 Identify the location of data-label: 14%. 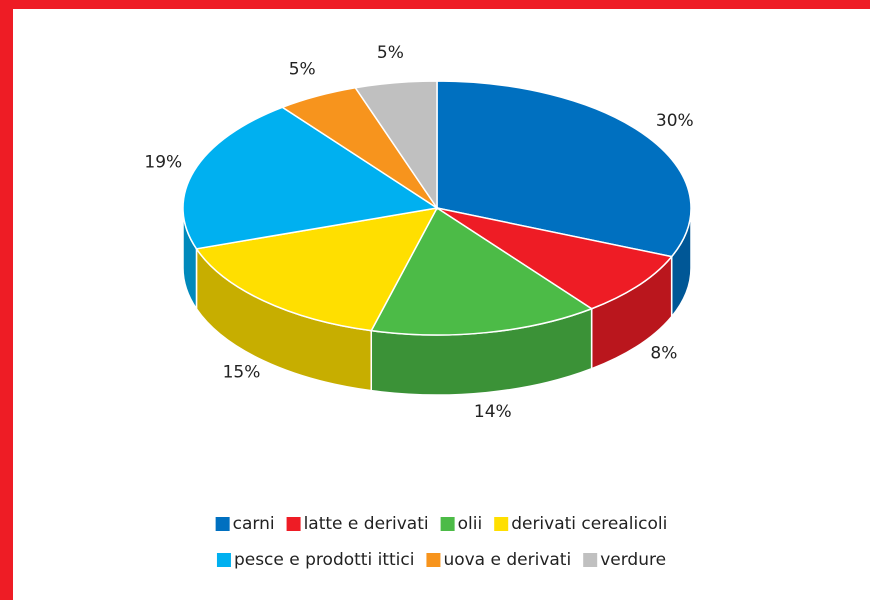
(493, 412).